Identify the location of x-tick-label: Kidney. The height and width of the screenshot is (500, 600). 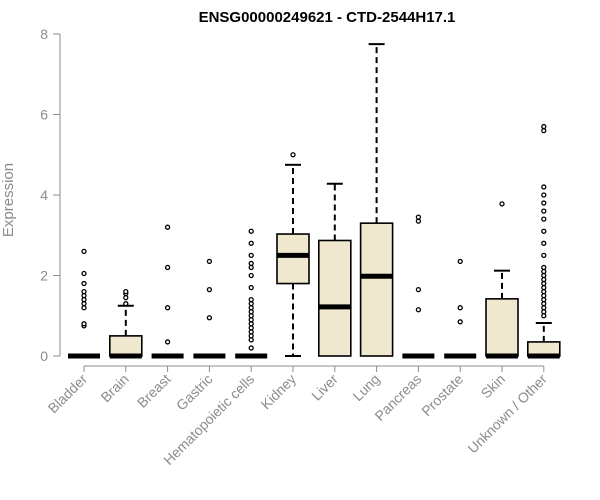
(279, 392).